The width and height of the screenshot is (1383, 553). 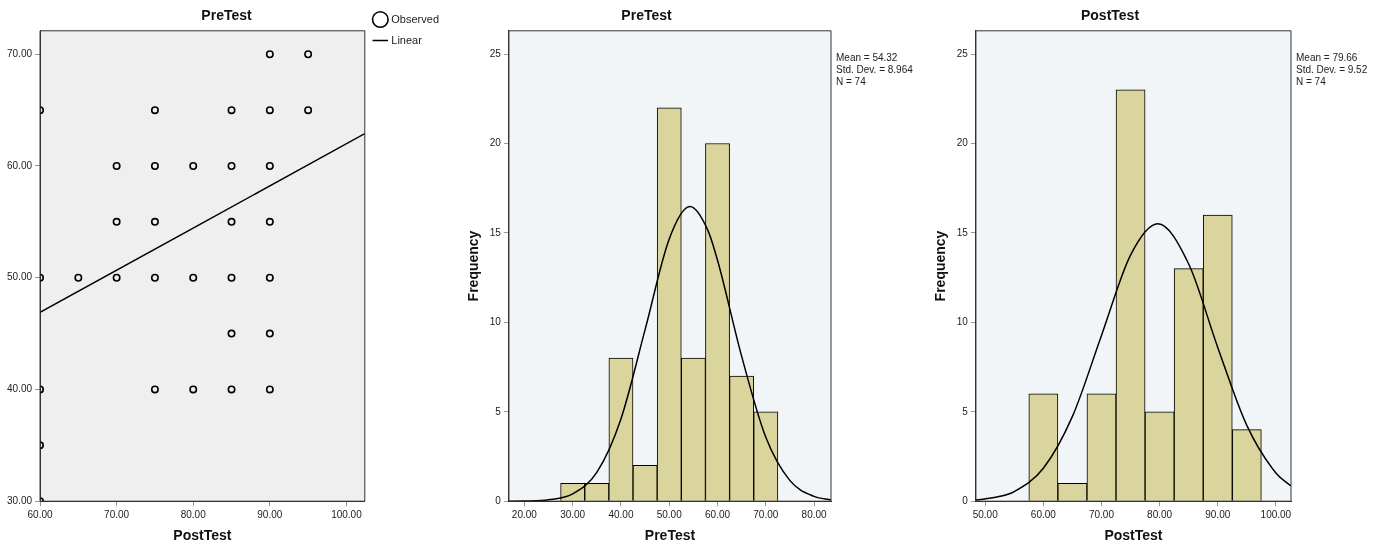 I want to click on x-tick-label: 30.00, so click(x=573, y=514).